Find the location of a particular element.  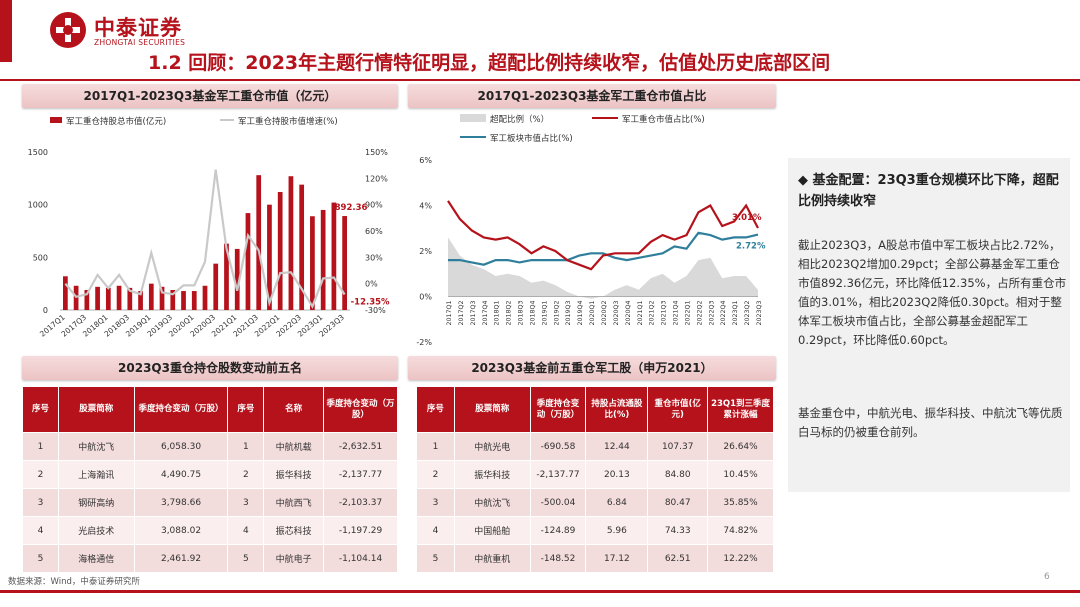

bar-2017Q4 is located at coordinates (97, 298).